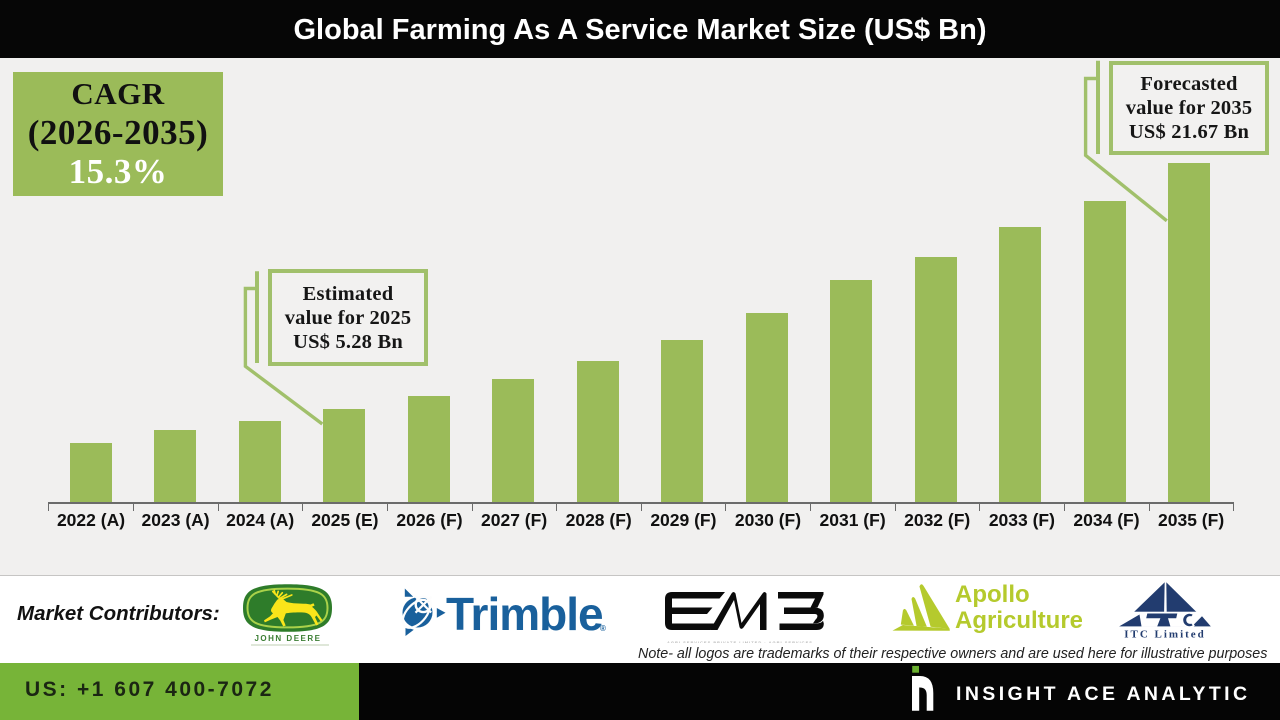 This screenshot has height=720, width=1280. What do you see at coordinates (1018, 620) in the screenshot?
I see `svg-text: Agriculture` at bounding box center [1018, 620].